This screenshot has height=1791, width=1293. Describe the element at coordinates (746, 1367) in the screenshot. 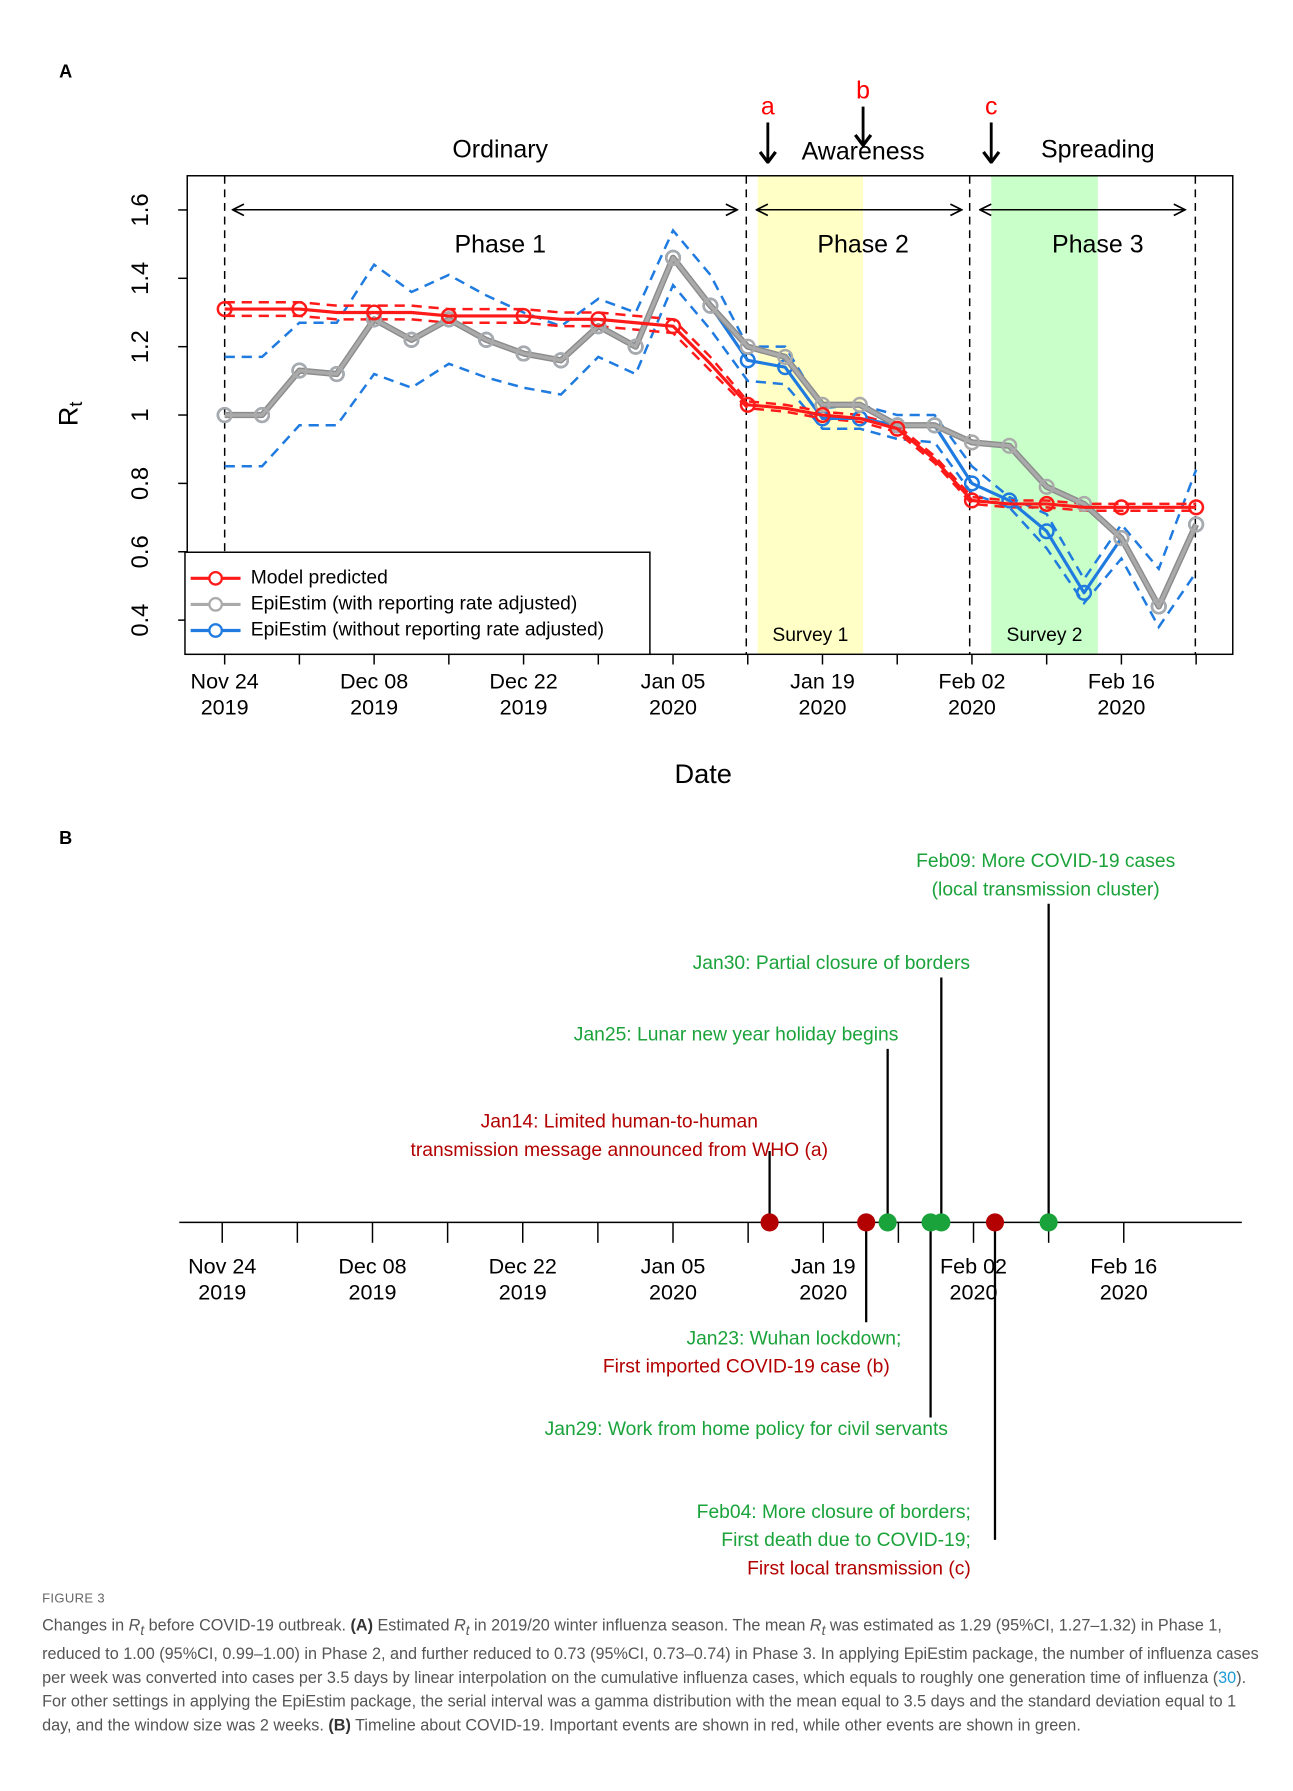

I see `event-label: First imported COVID-19 case (b)` at that location.